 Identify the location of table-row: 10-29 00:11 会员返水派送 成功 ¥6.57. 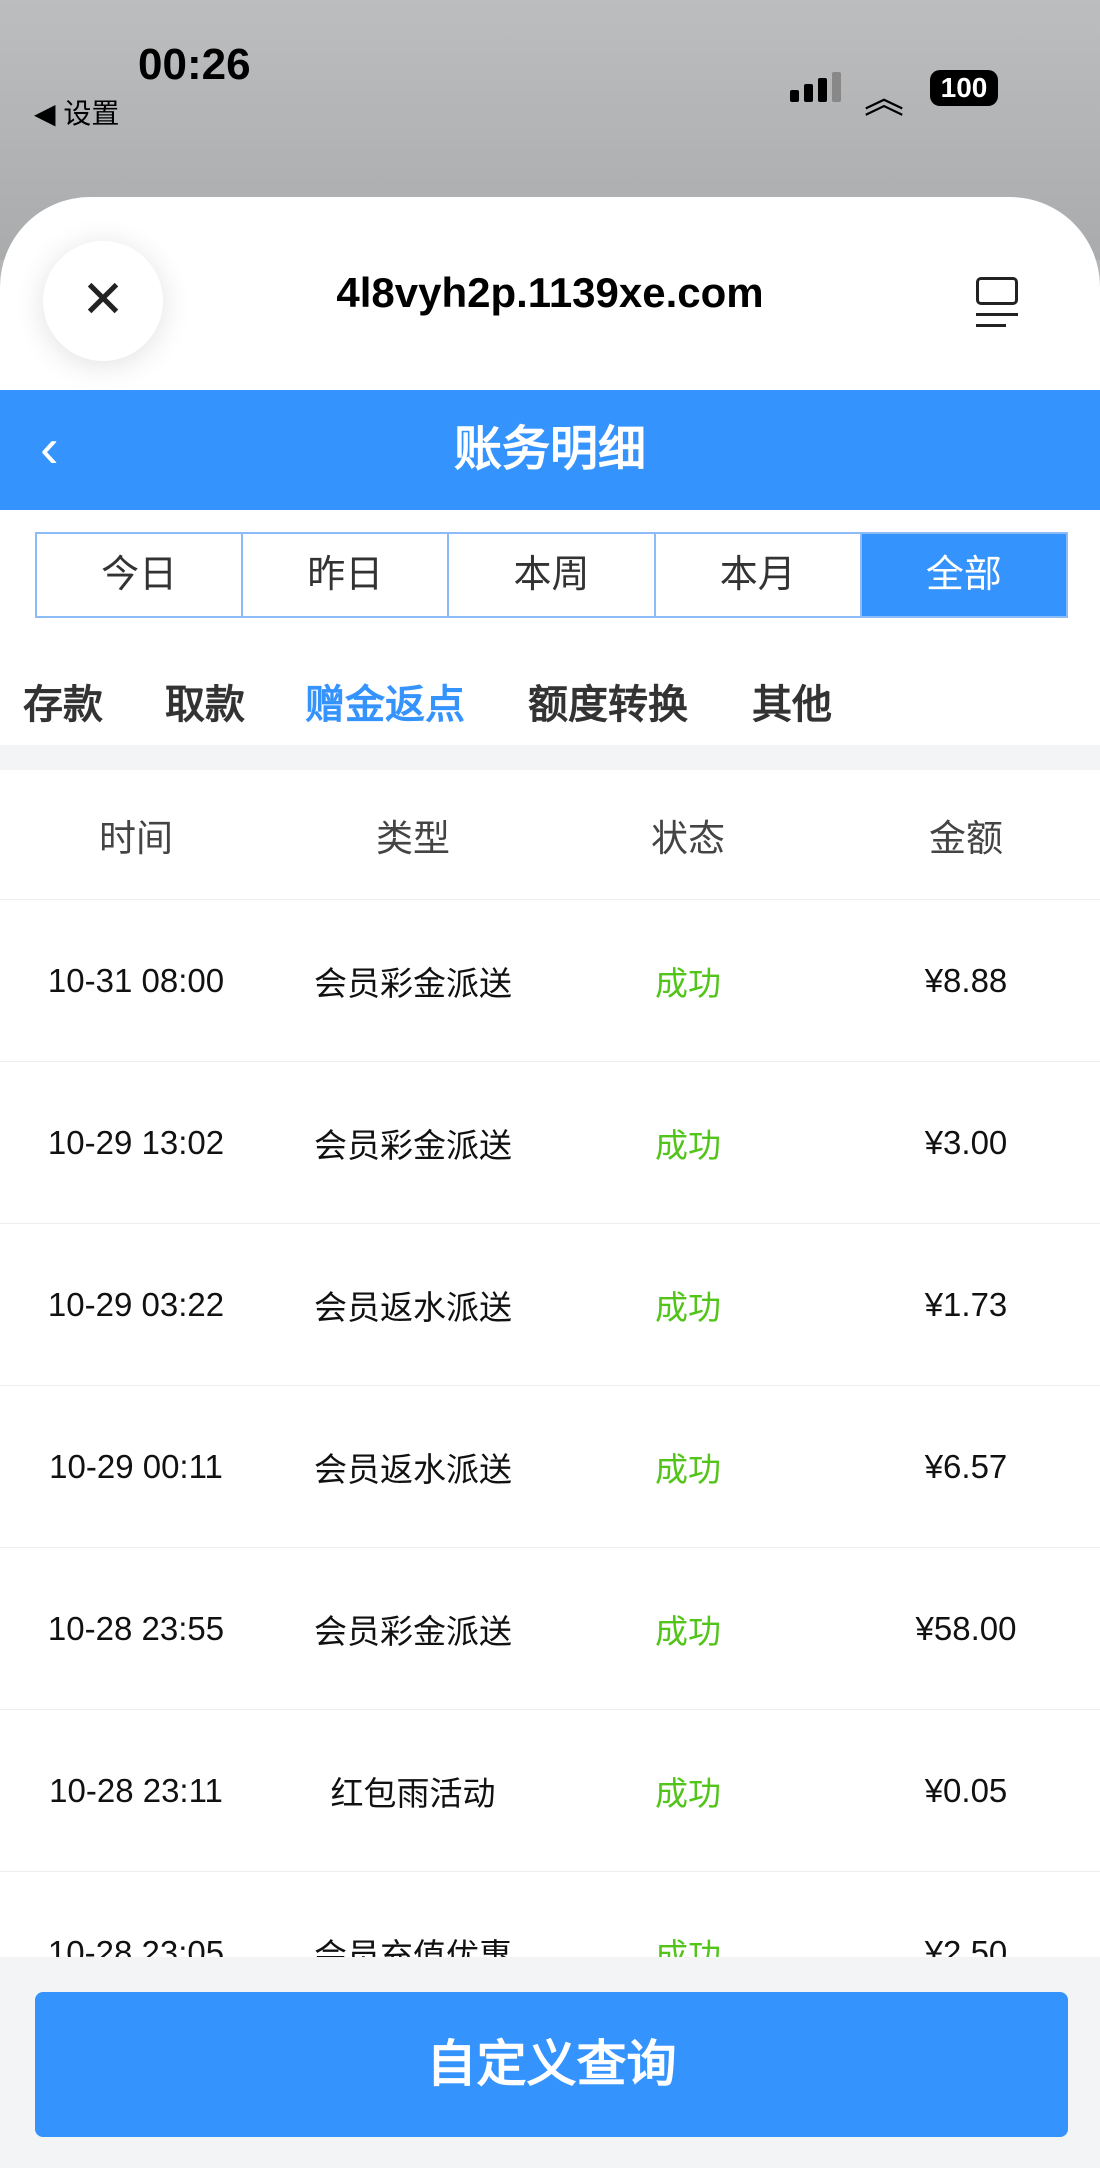
(550, 1467).